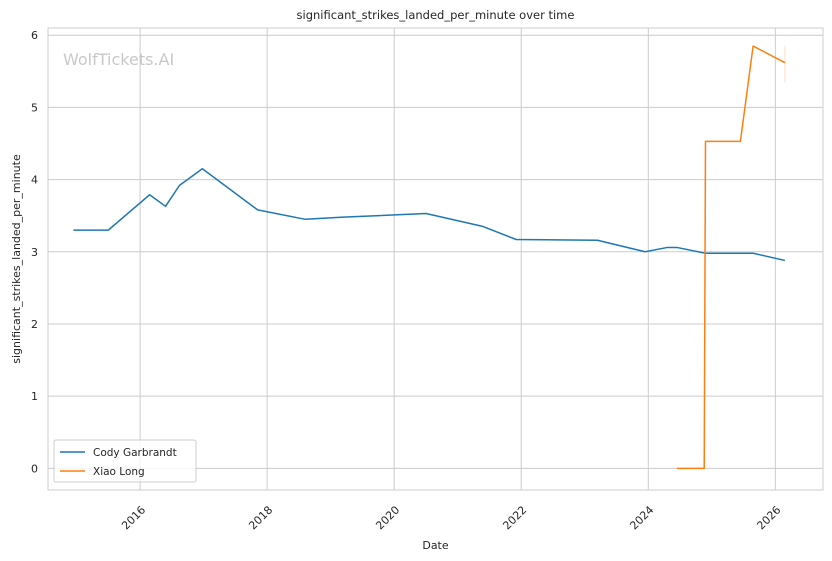 This screenshot has width=832, height=561. Describe the element at coordinates (34, 107) in the screenshot. I see `y-tick-label: 5` at that location.